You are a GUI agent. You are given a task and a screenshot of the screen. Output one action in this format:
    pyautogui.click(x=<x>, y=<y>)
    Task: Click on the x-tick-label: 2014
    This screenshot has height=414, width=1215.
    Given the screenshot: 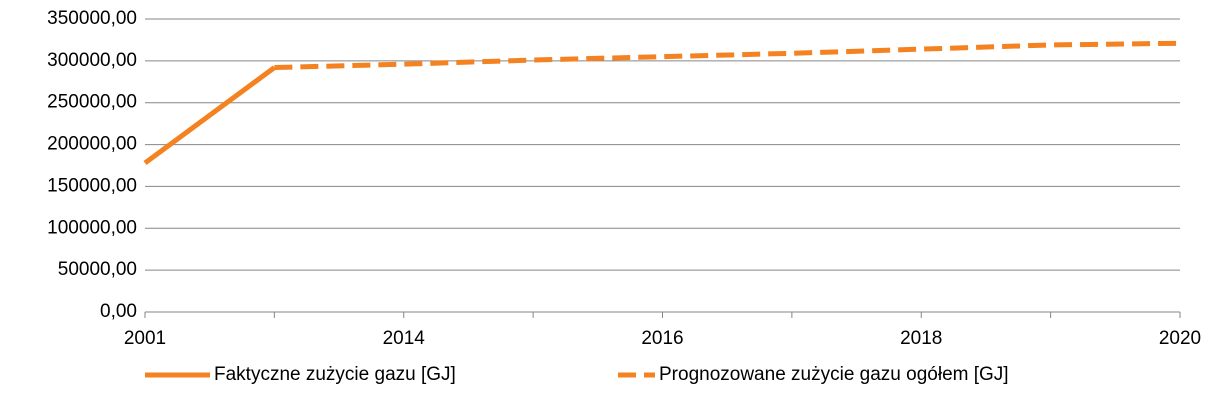 What is the action you would take?
    pyautogui.click(x=404, y=338)
    